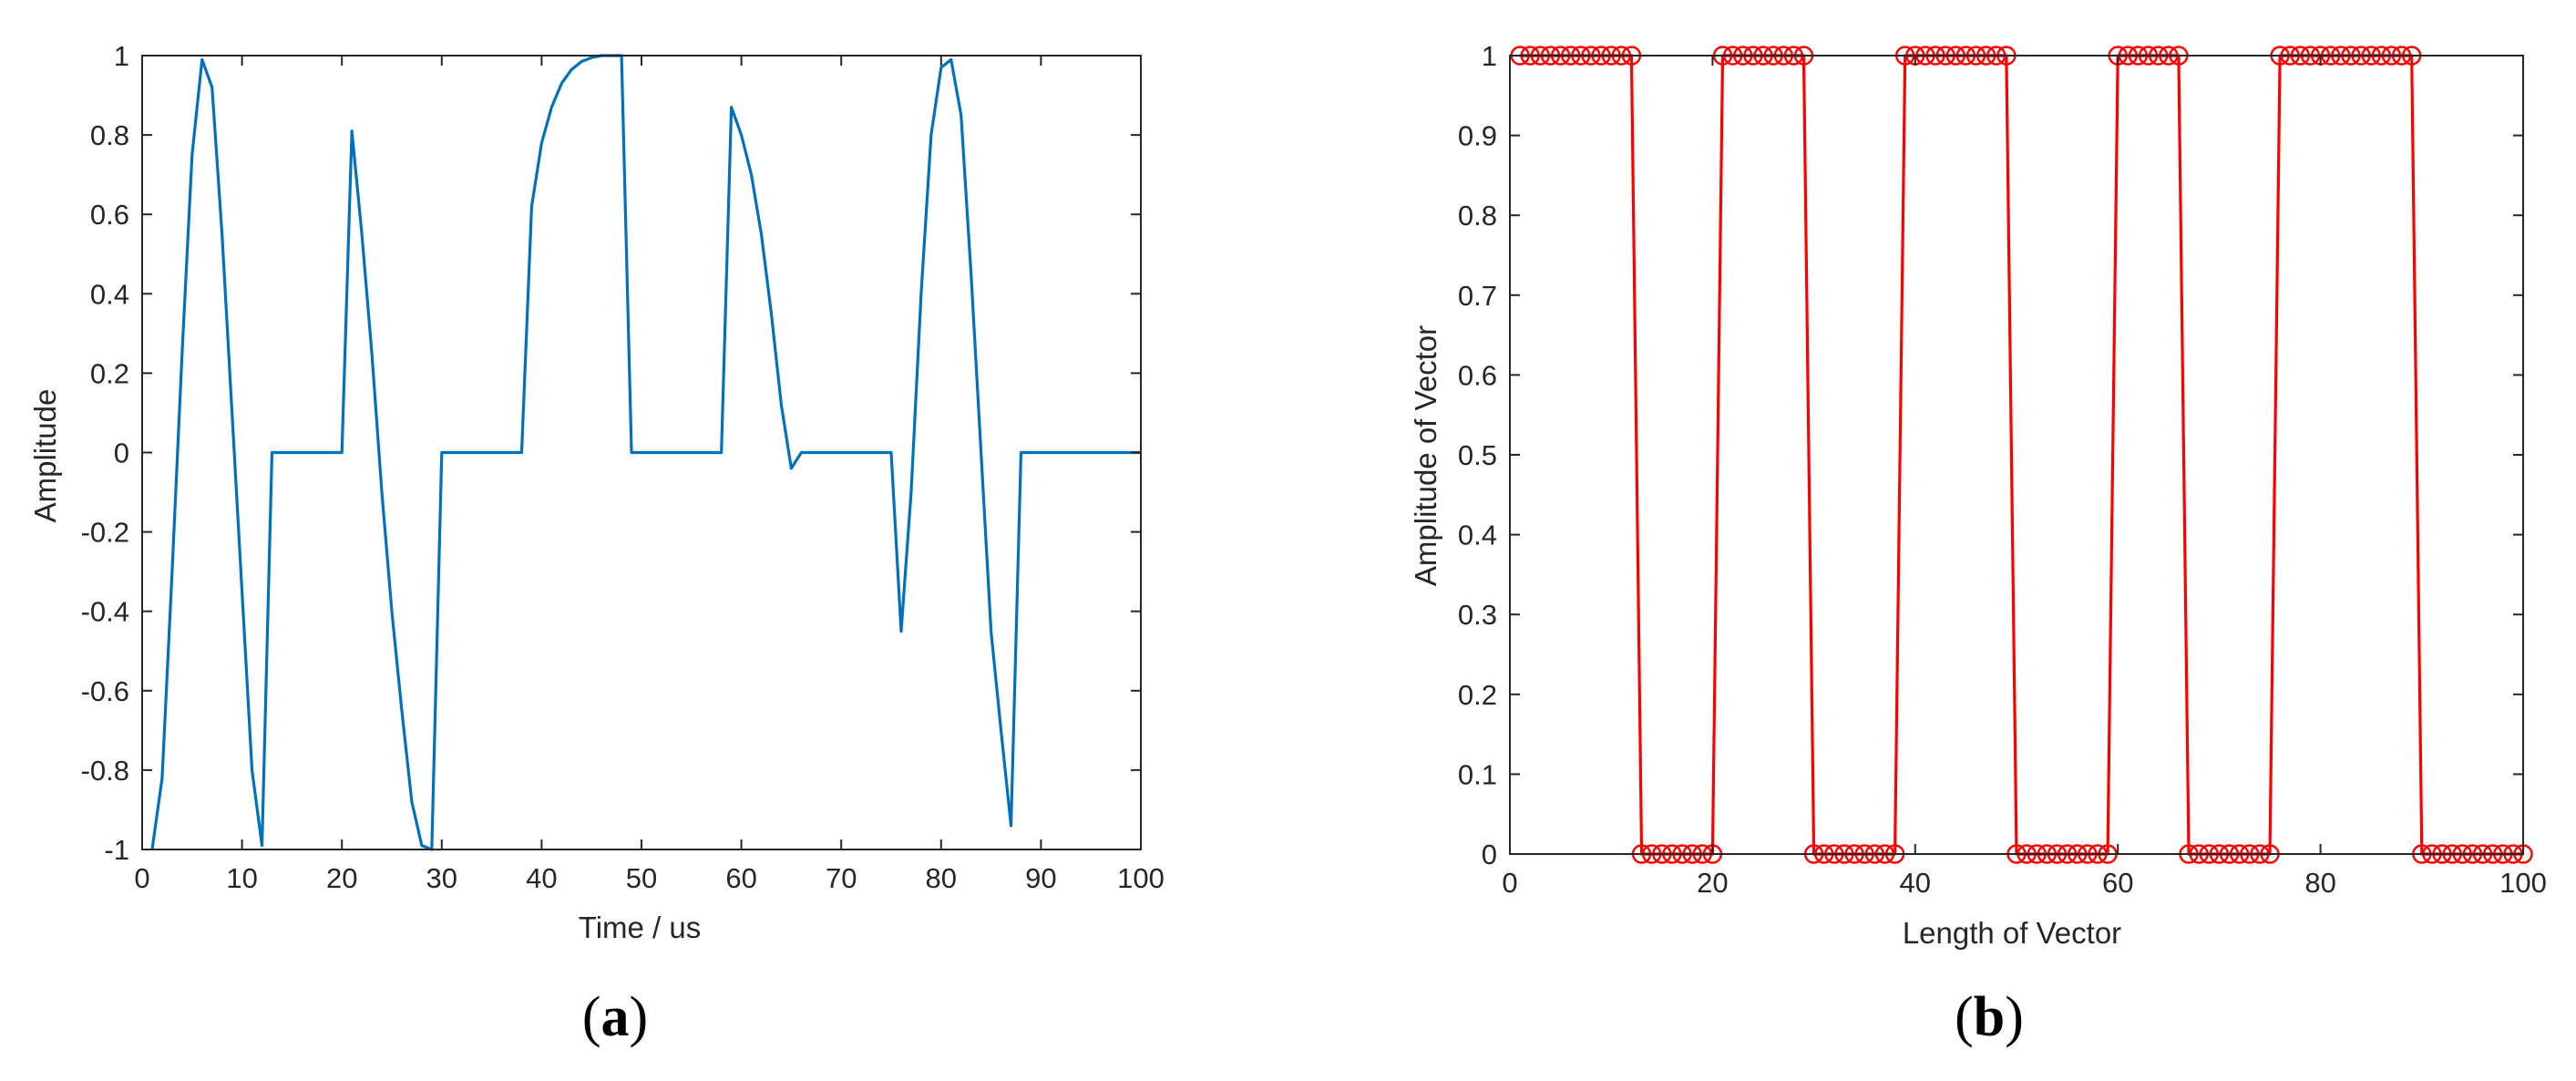 The image size is (2576, 1081). Describe the element at coordinates (1478, 615) in the screenshot. I see `y-tick-label-b: 0.3` at that location.